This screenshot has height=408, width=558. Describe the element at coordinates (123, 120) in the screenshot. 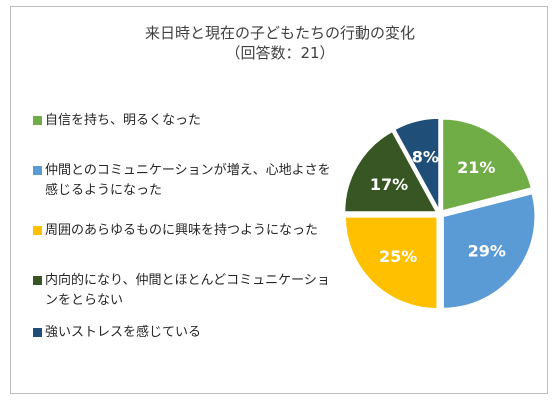

I see `legend-label: 自信を持ち、明るくなった` at that location.